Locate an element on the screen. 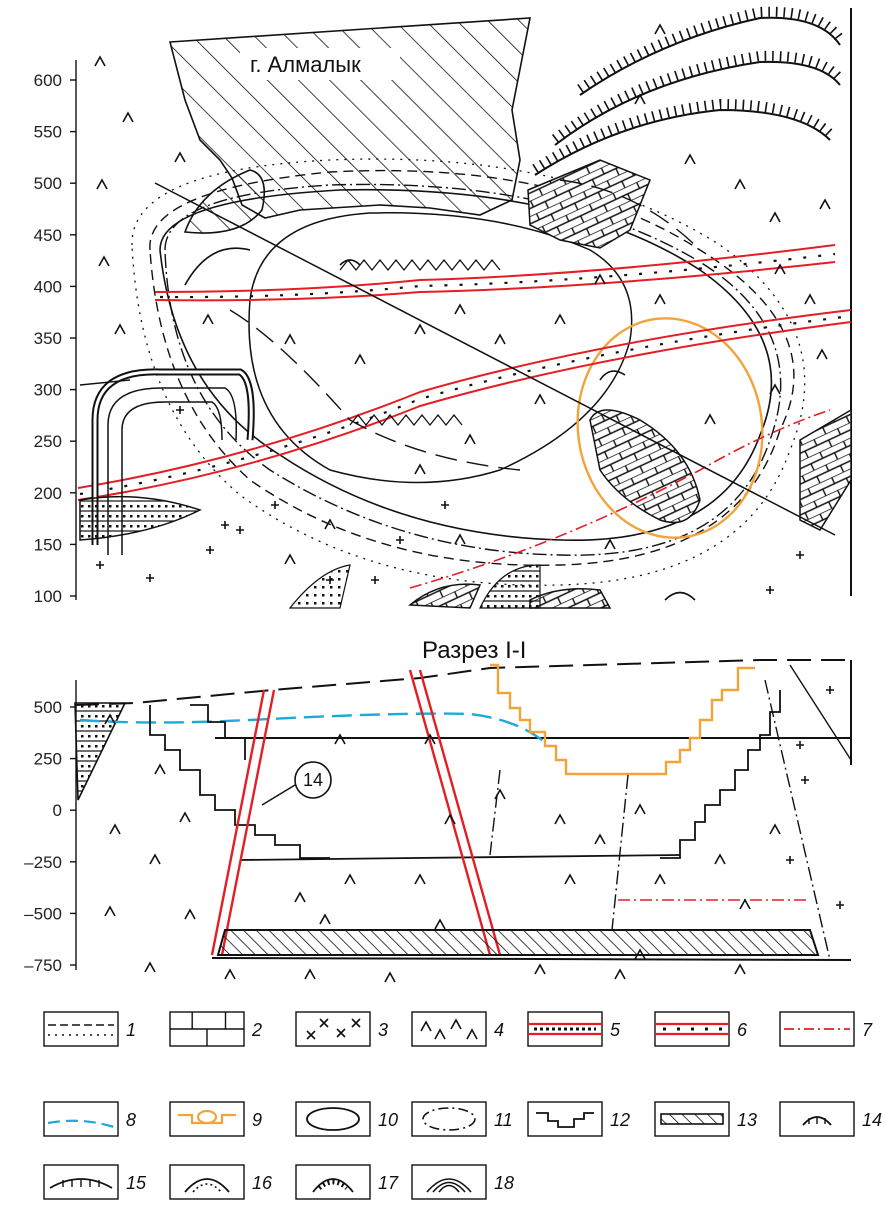  callout-leader is located at coordinates (278, 795).